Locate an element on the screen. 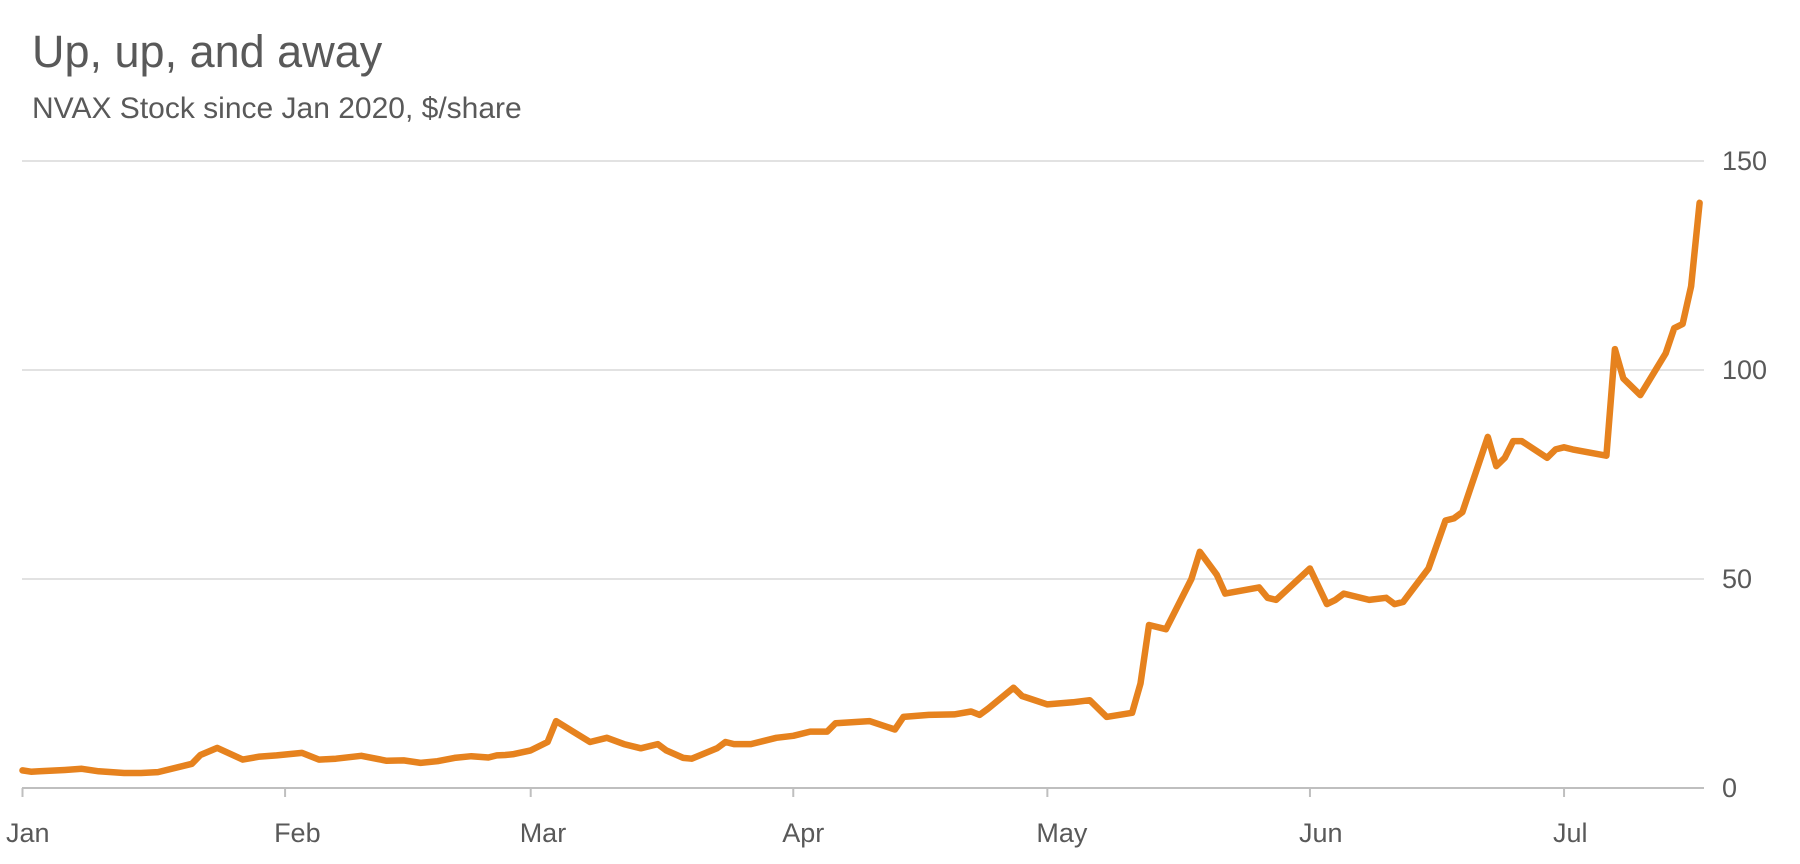  y-tick-label: 100 is located at coordinates (1744, 370).